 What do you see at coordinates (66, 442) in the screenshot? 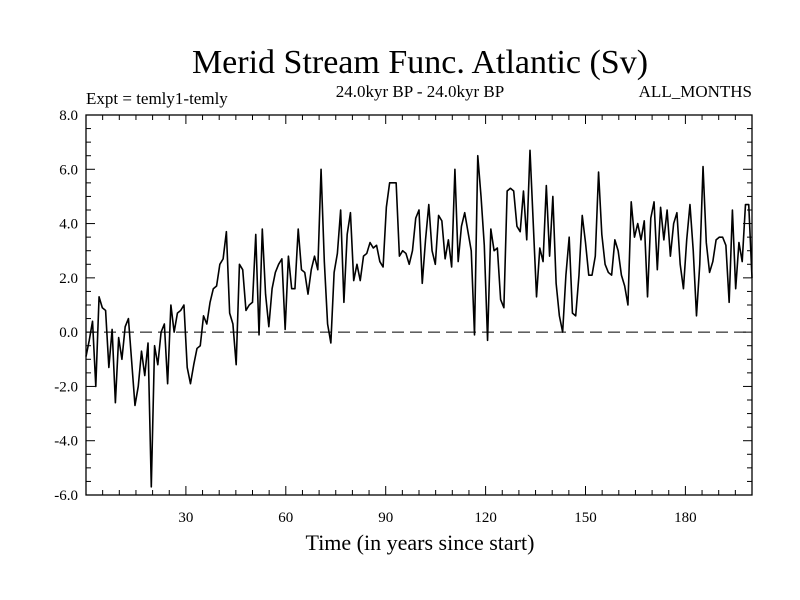
I see `y-tick-label: -4.0` at bounding box center [66, 442].